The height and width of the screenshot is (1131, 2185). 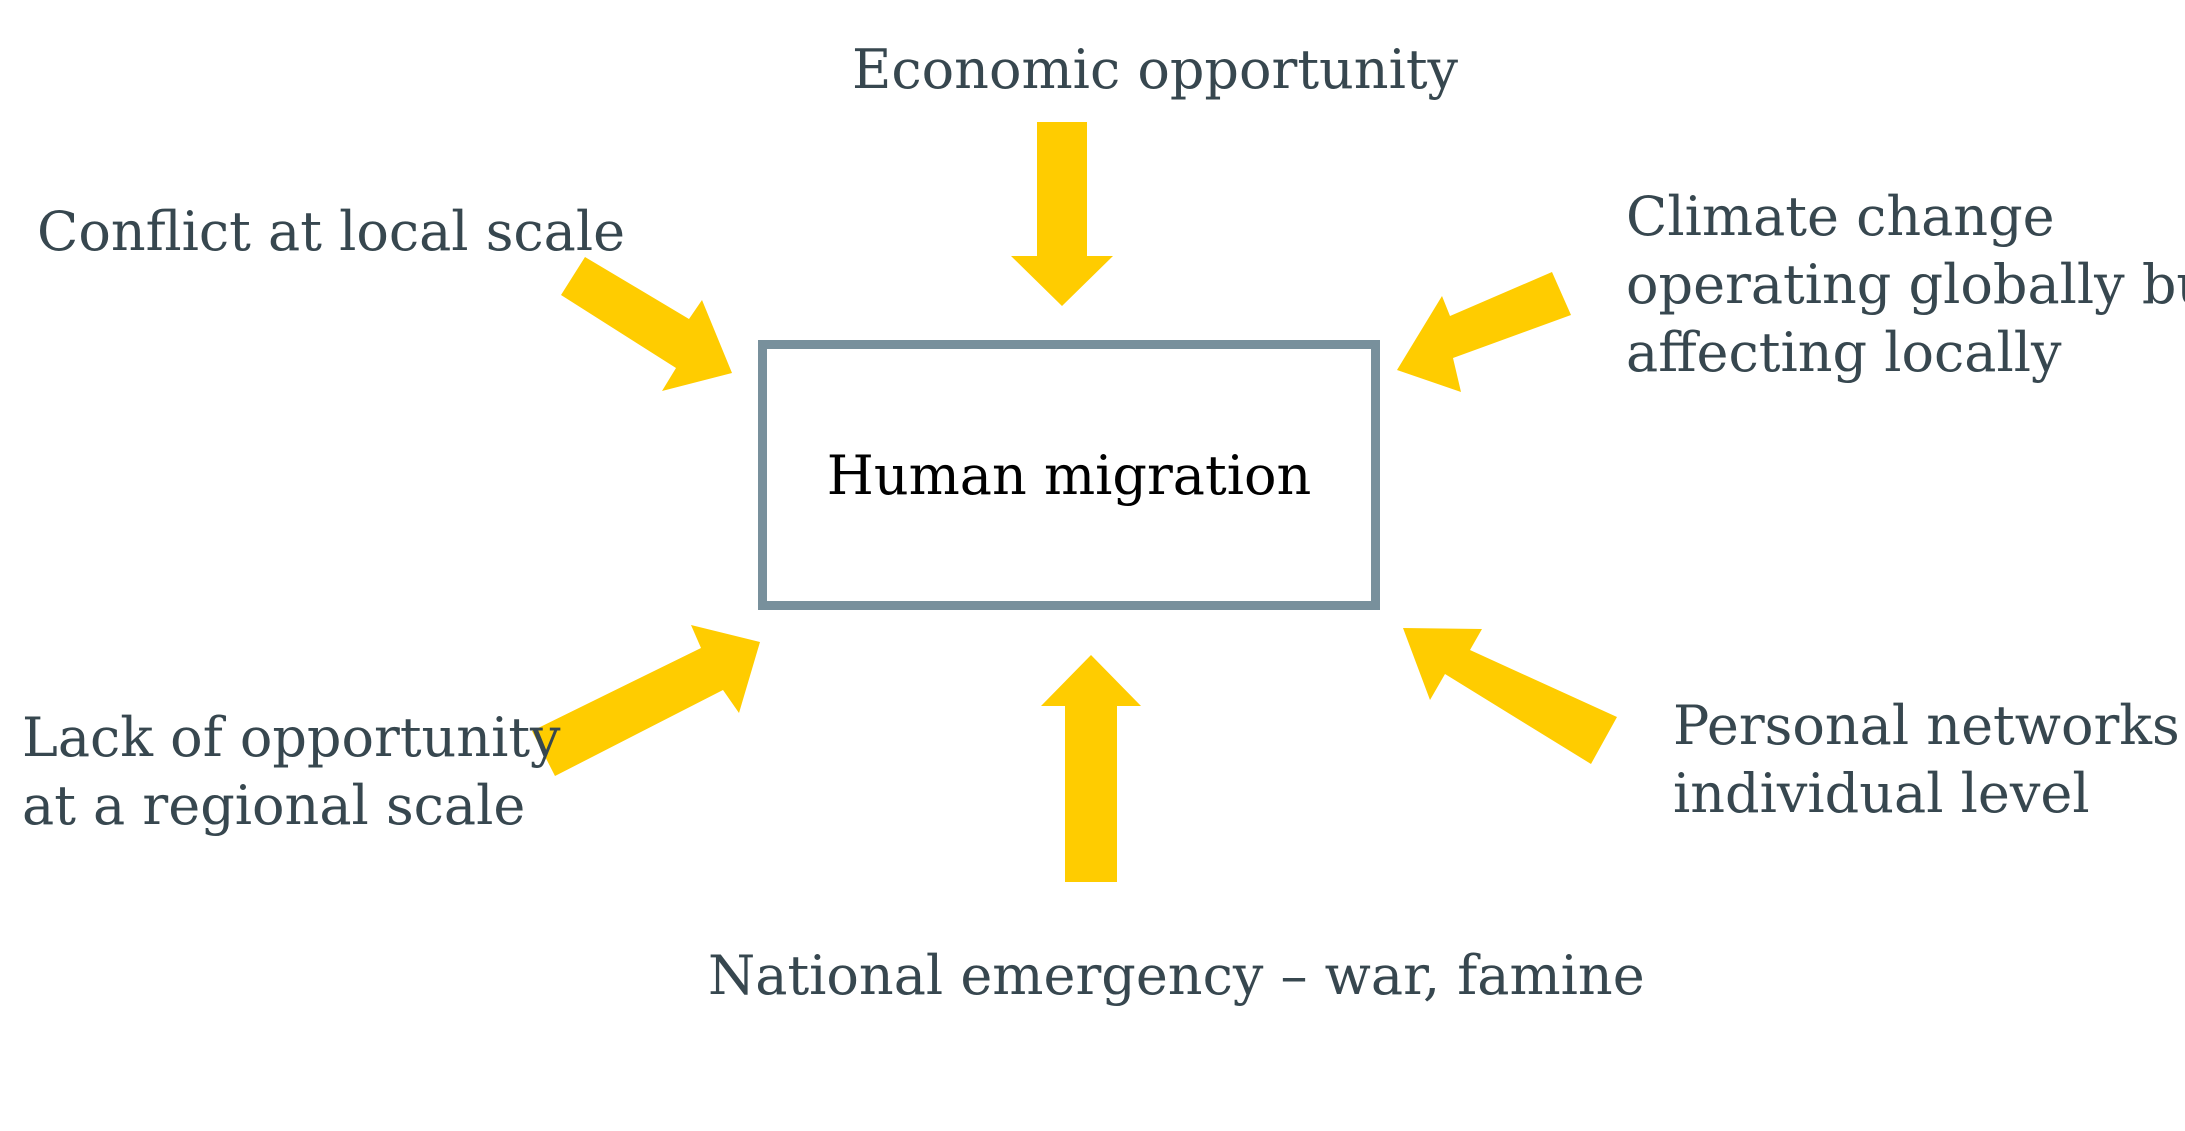 I want to click on factor-line: National emergency – war, famine, so click(x=1176, y=975).